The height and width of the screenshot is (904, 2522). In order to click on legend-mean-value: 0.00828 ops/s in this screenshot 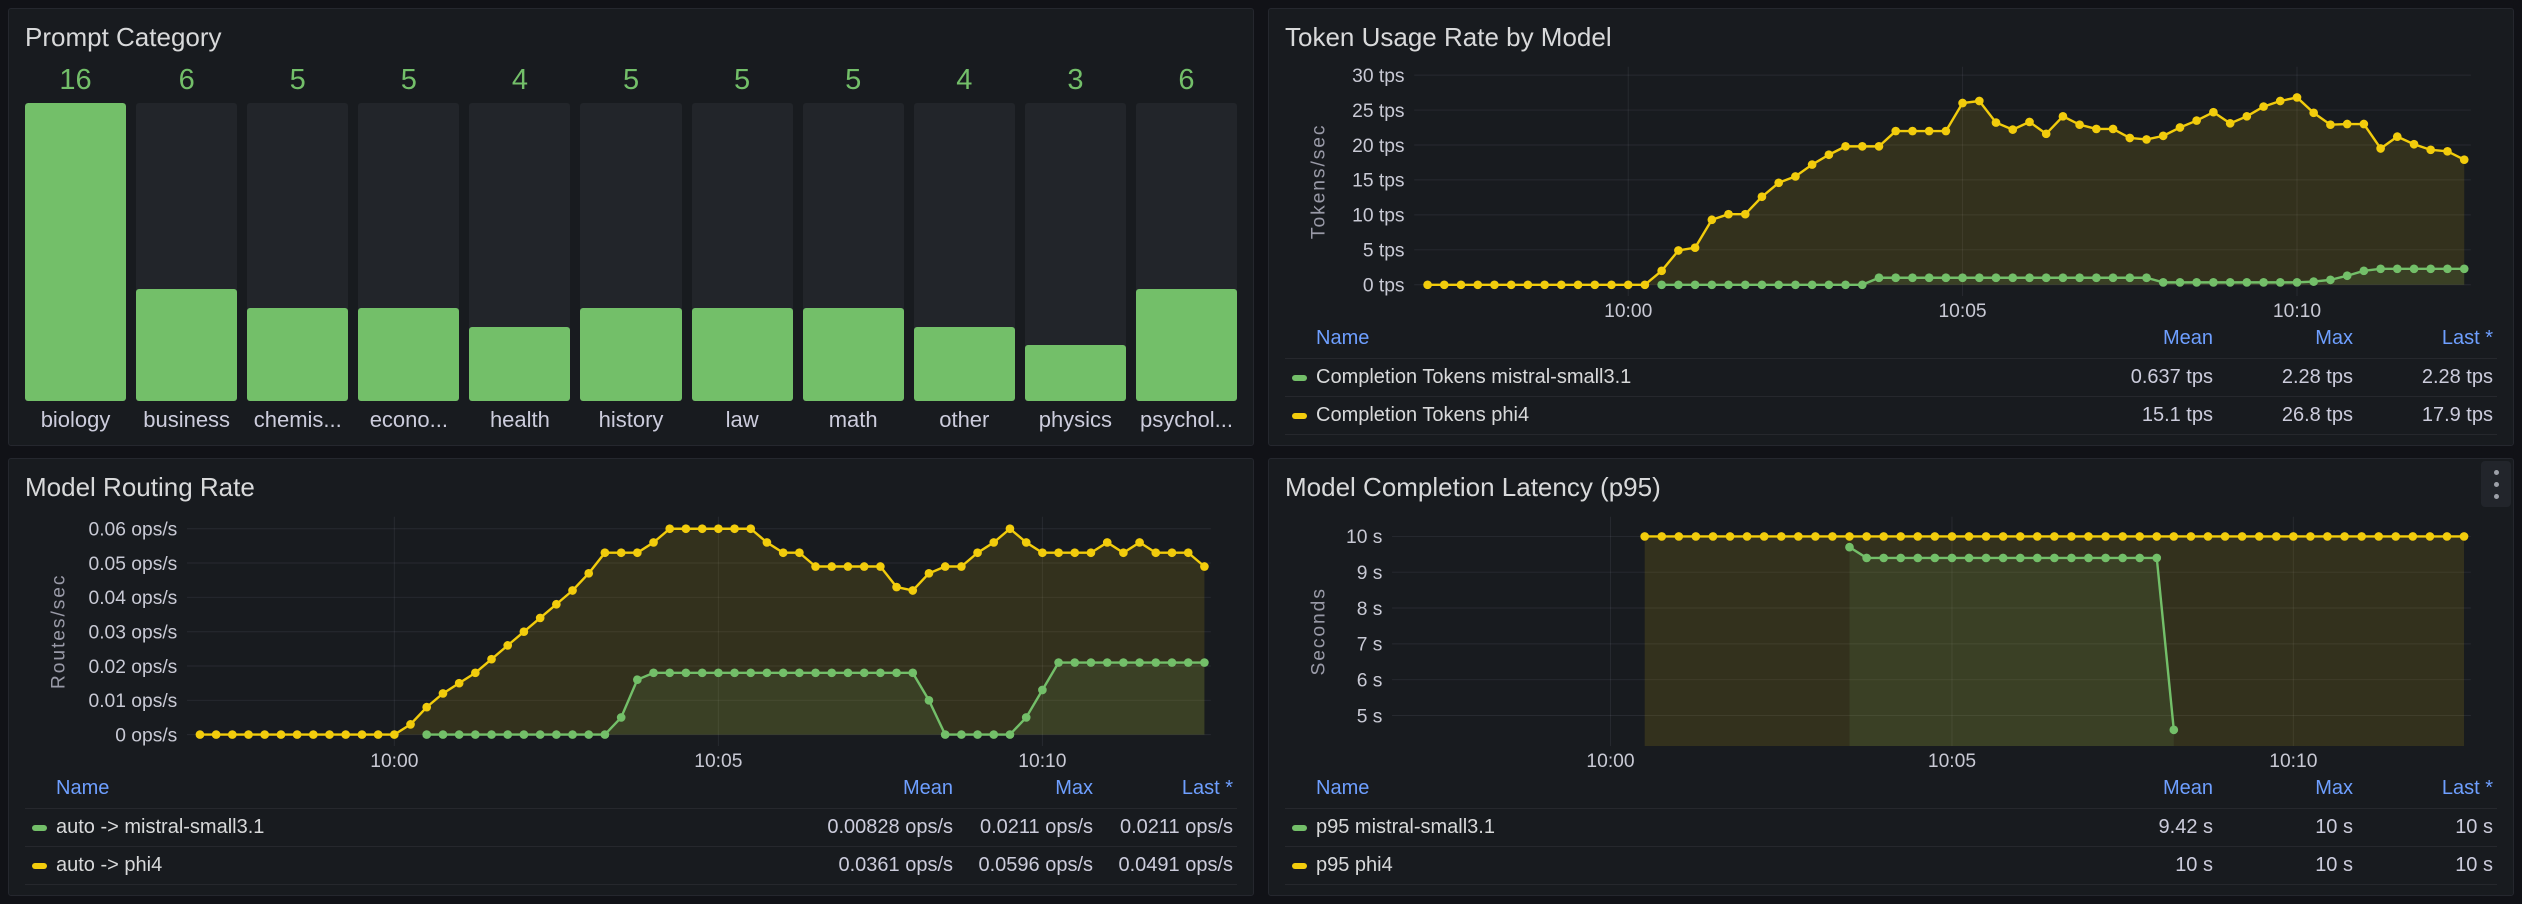, I will do `click(890, 827)`.